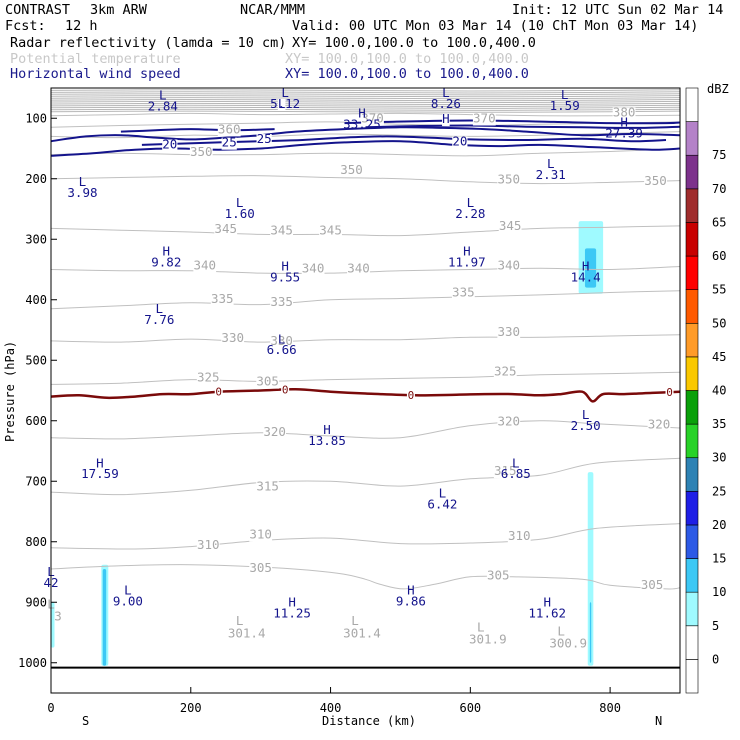 The height and width of the screenshot is (740, 740). Describe the element at coordinates (36, 239) in the screenshot. I see `y-tick-label: 300` at that location.